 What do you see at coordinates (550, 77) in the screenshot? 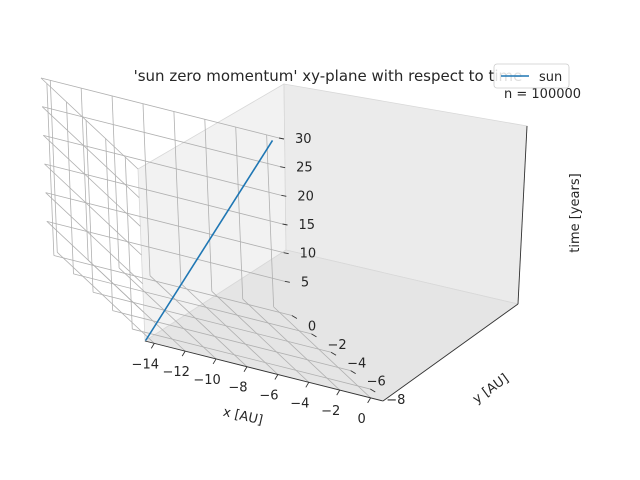
I see `legend-label-sun: sun` at bounding box center [550, 77].